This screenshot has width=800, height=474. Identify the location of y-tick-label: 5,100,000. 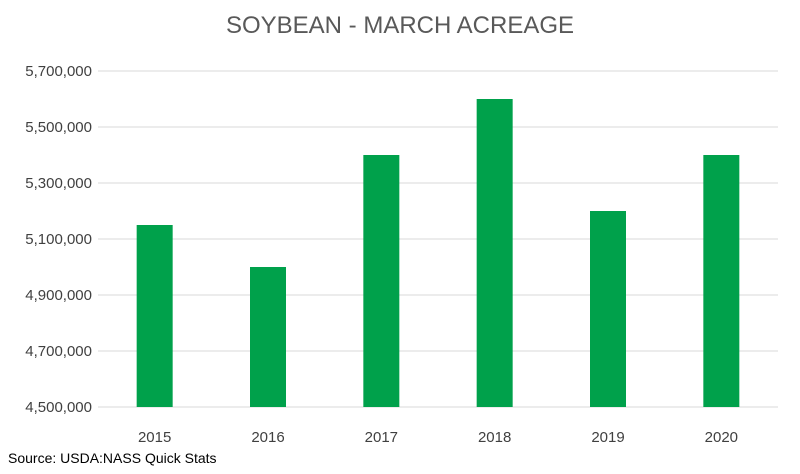
(58, 239).